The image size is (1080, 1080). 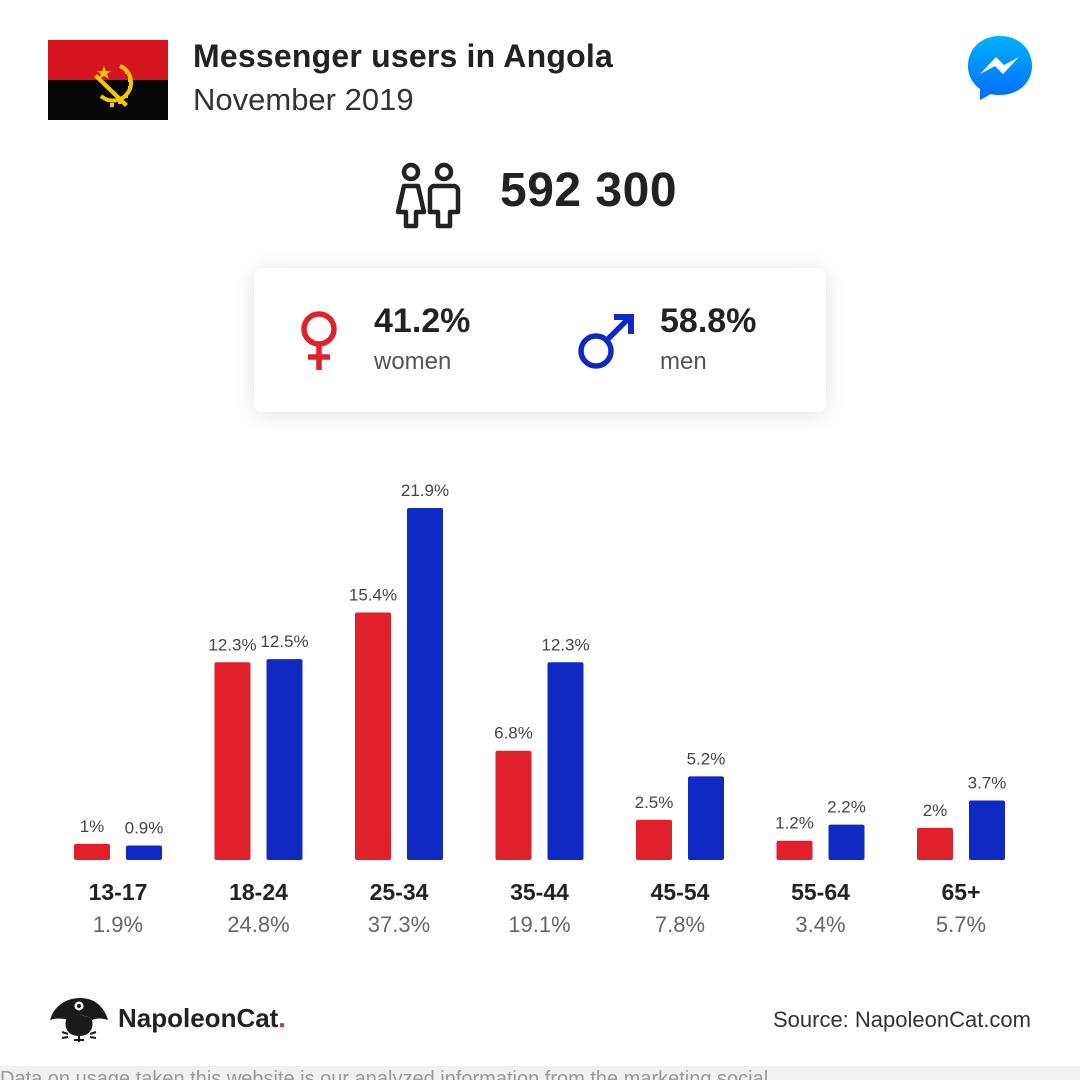 What do you see at coordinates (232, 761) in the screenshot?
I see `bar-18-24-women` at bounding box center [232, 761].